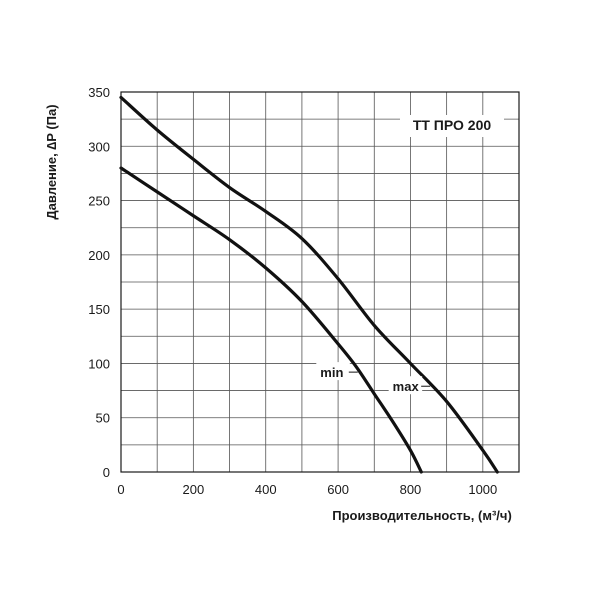  Describe the element at coordinates (99, 146) in the screenshot. I see `y-tick-label: 300` at that location.